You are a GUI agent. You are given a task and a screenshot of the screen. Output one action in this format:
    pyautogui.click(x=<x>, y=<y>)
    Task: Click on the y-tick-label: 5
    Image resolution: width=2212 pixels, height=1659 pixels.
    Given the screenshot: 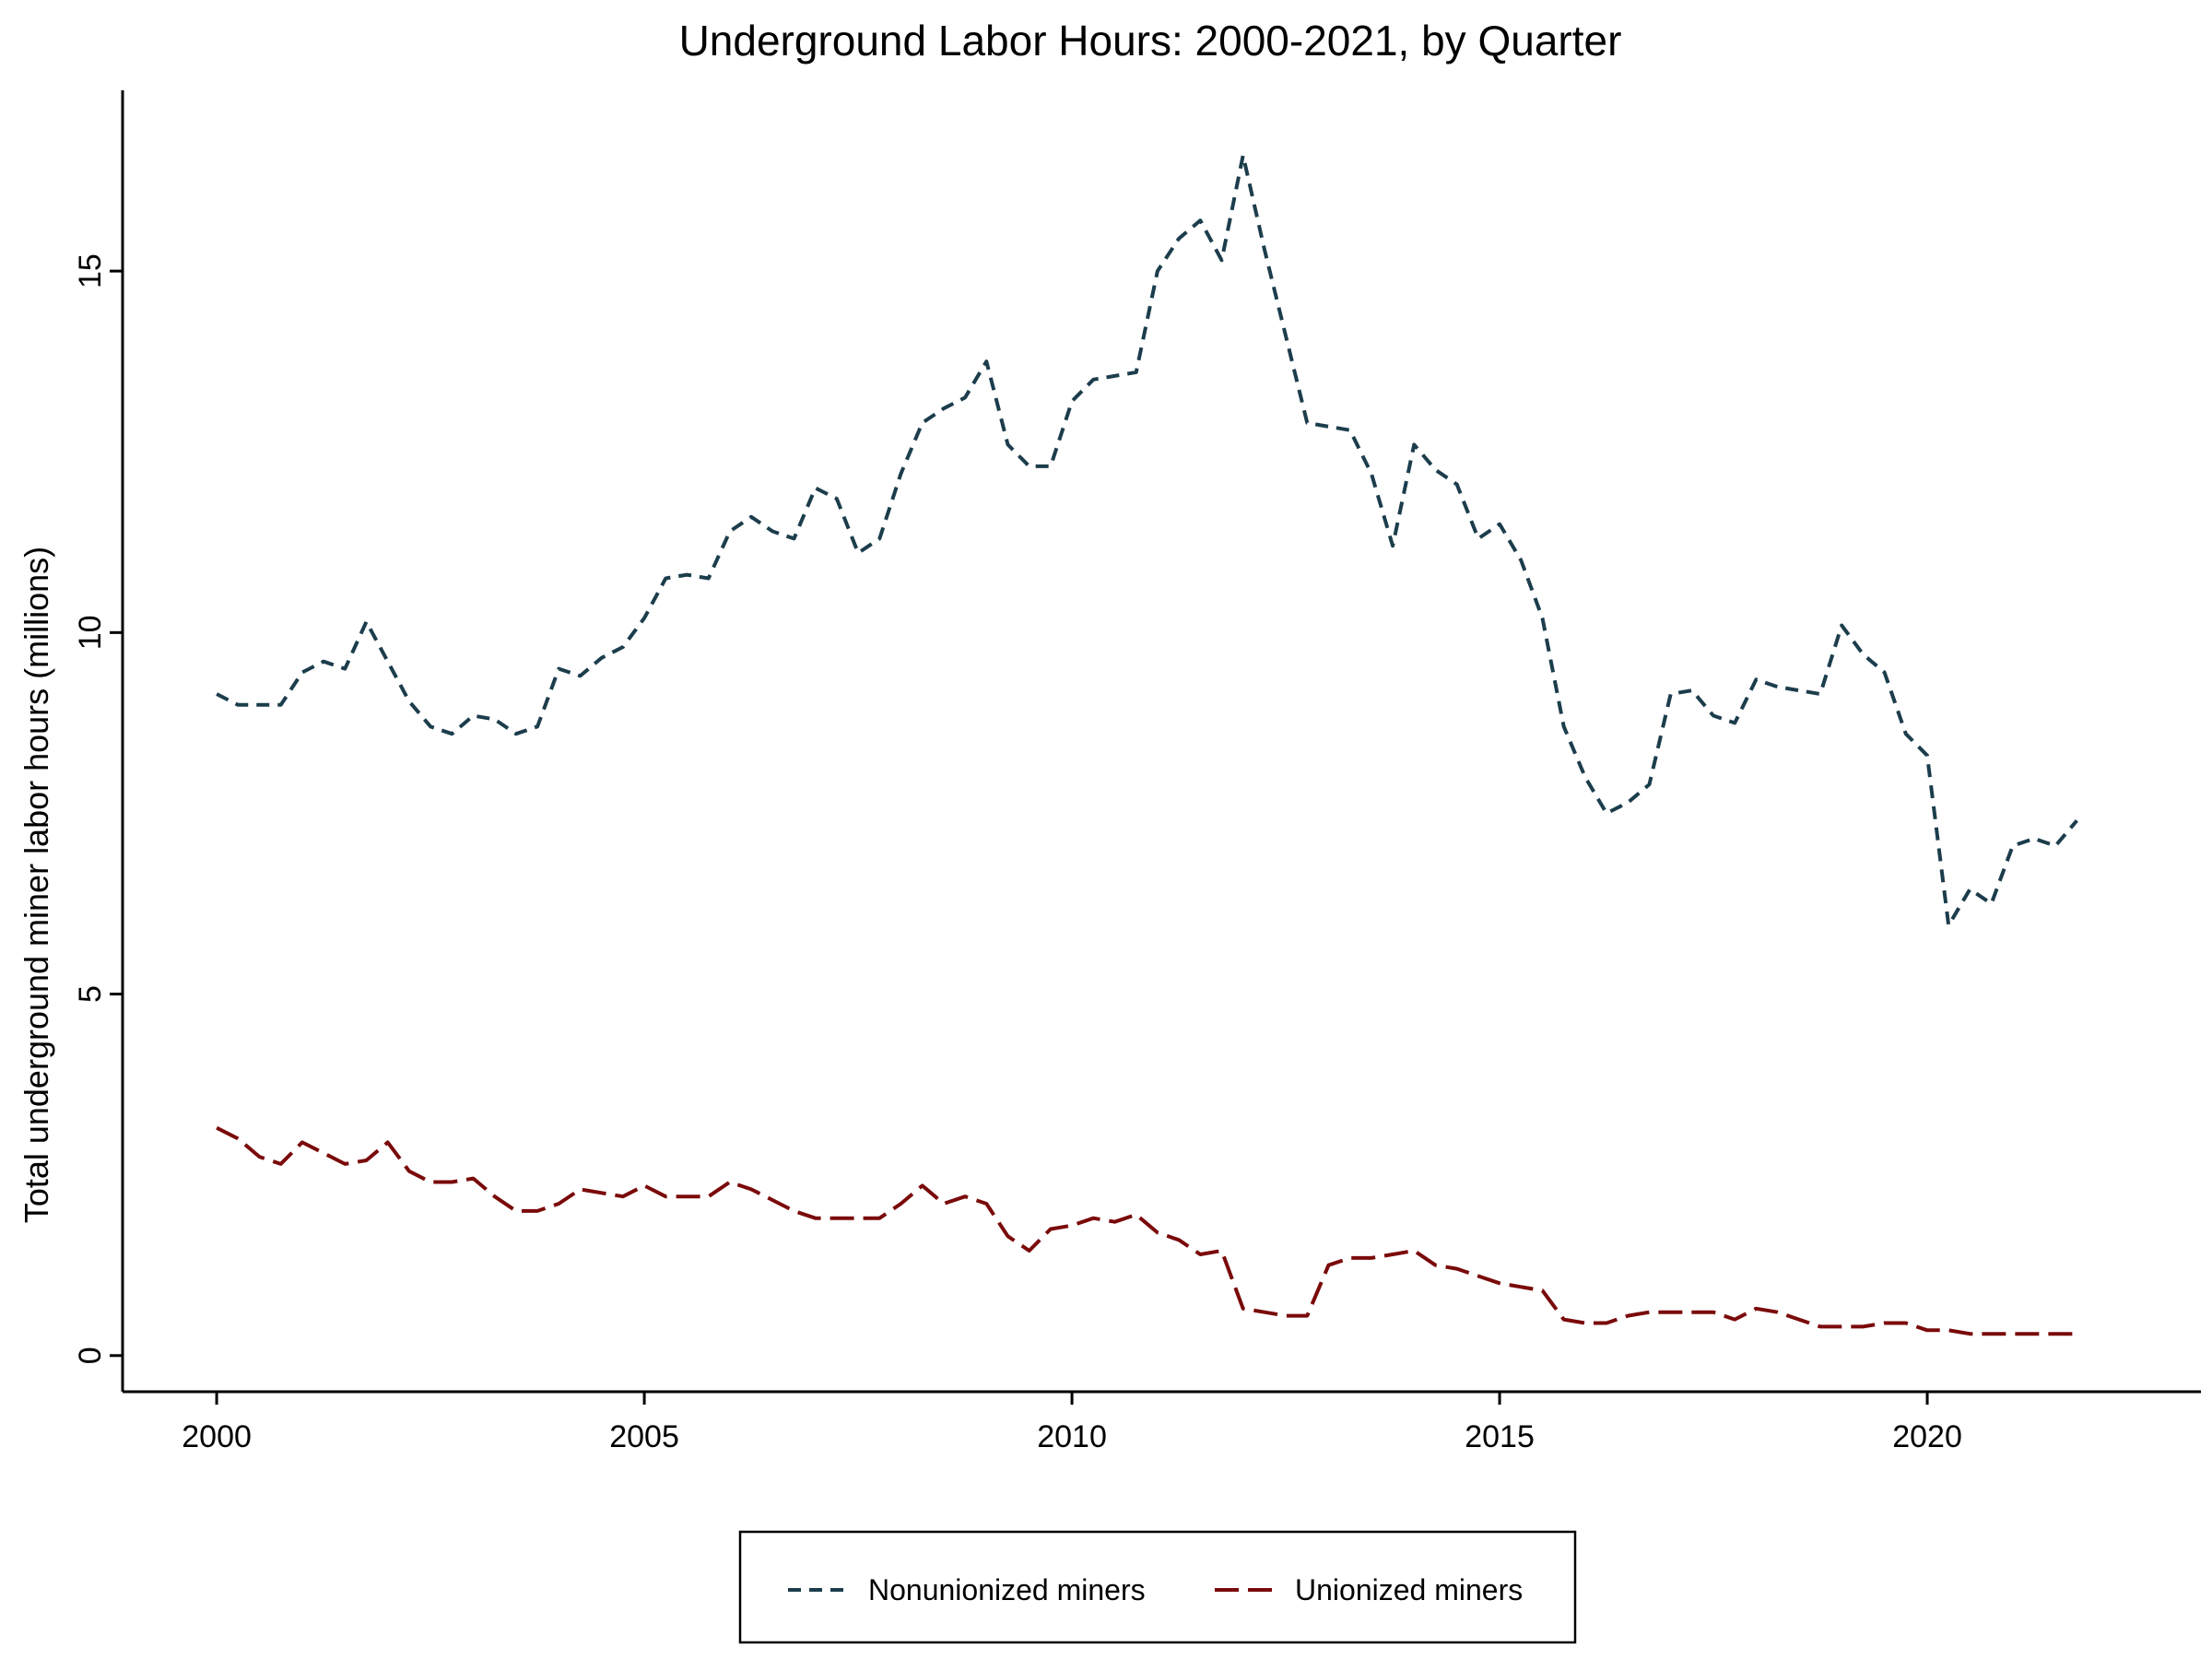 What is the action you would take?
    pyautogui.click(x=90, y=994)
    